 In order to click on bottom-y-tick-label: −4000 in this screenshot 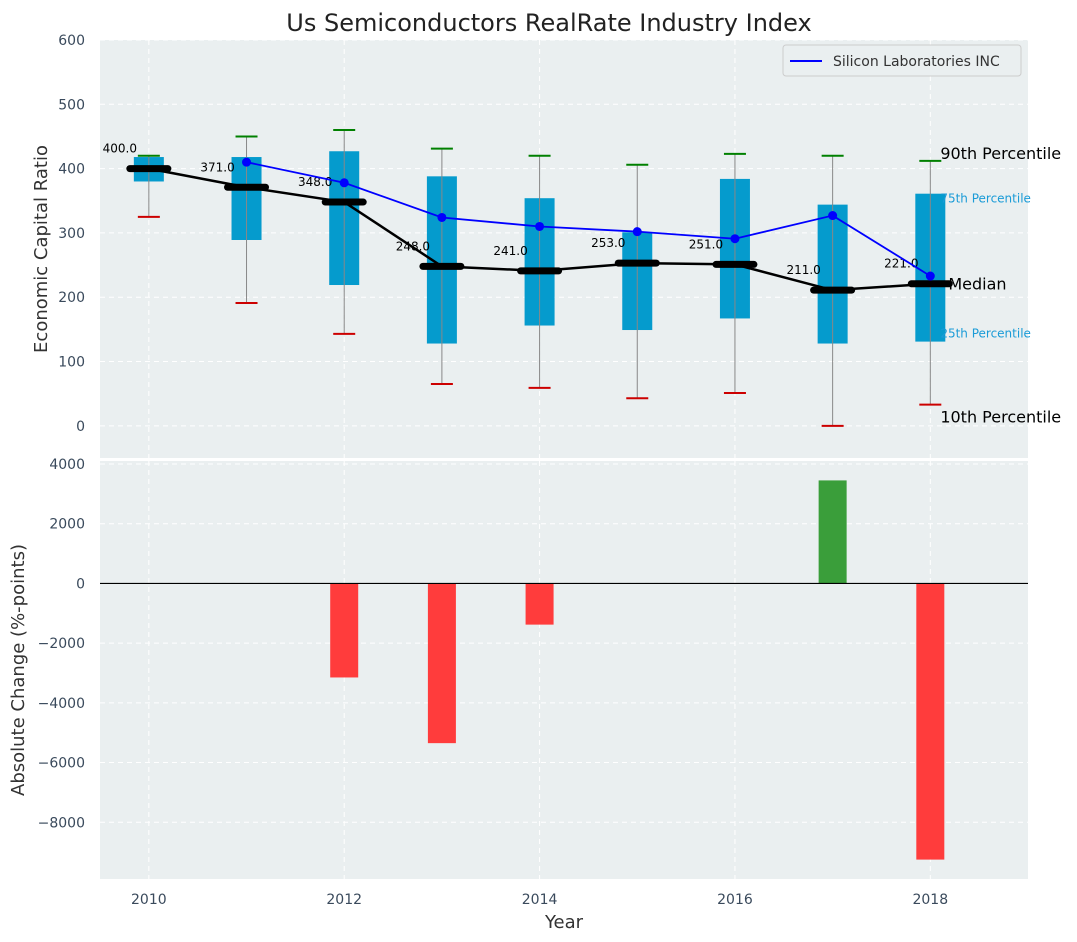, I will do `click(61, 704)`.